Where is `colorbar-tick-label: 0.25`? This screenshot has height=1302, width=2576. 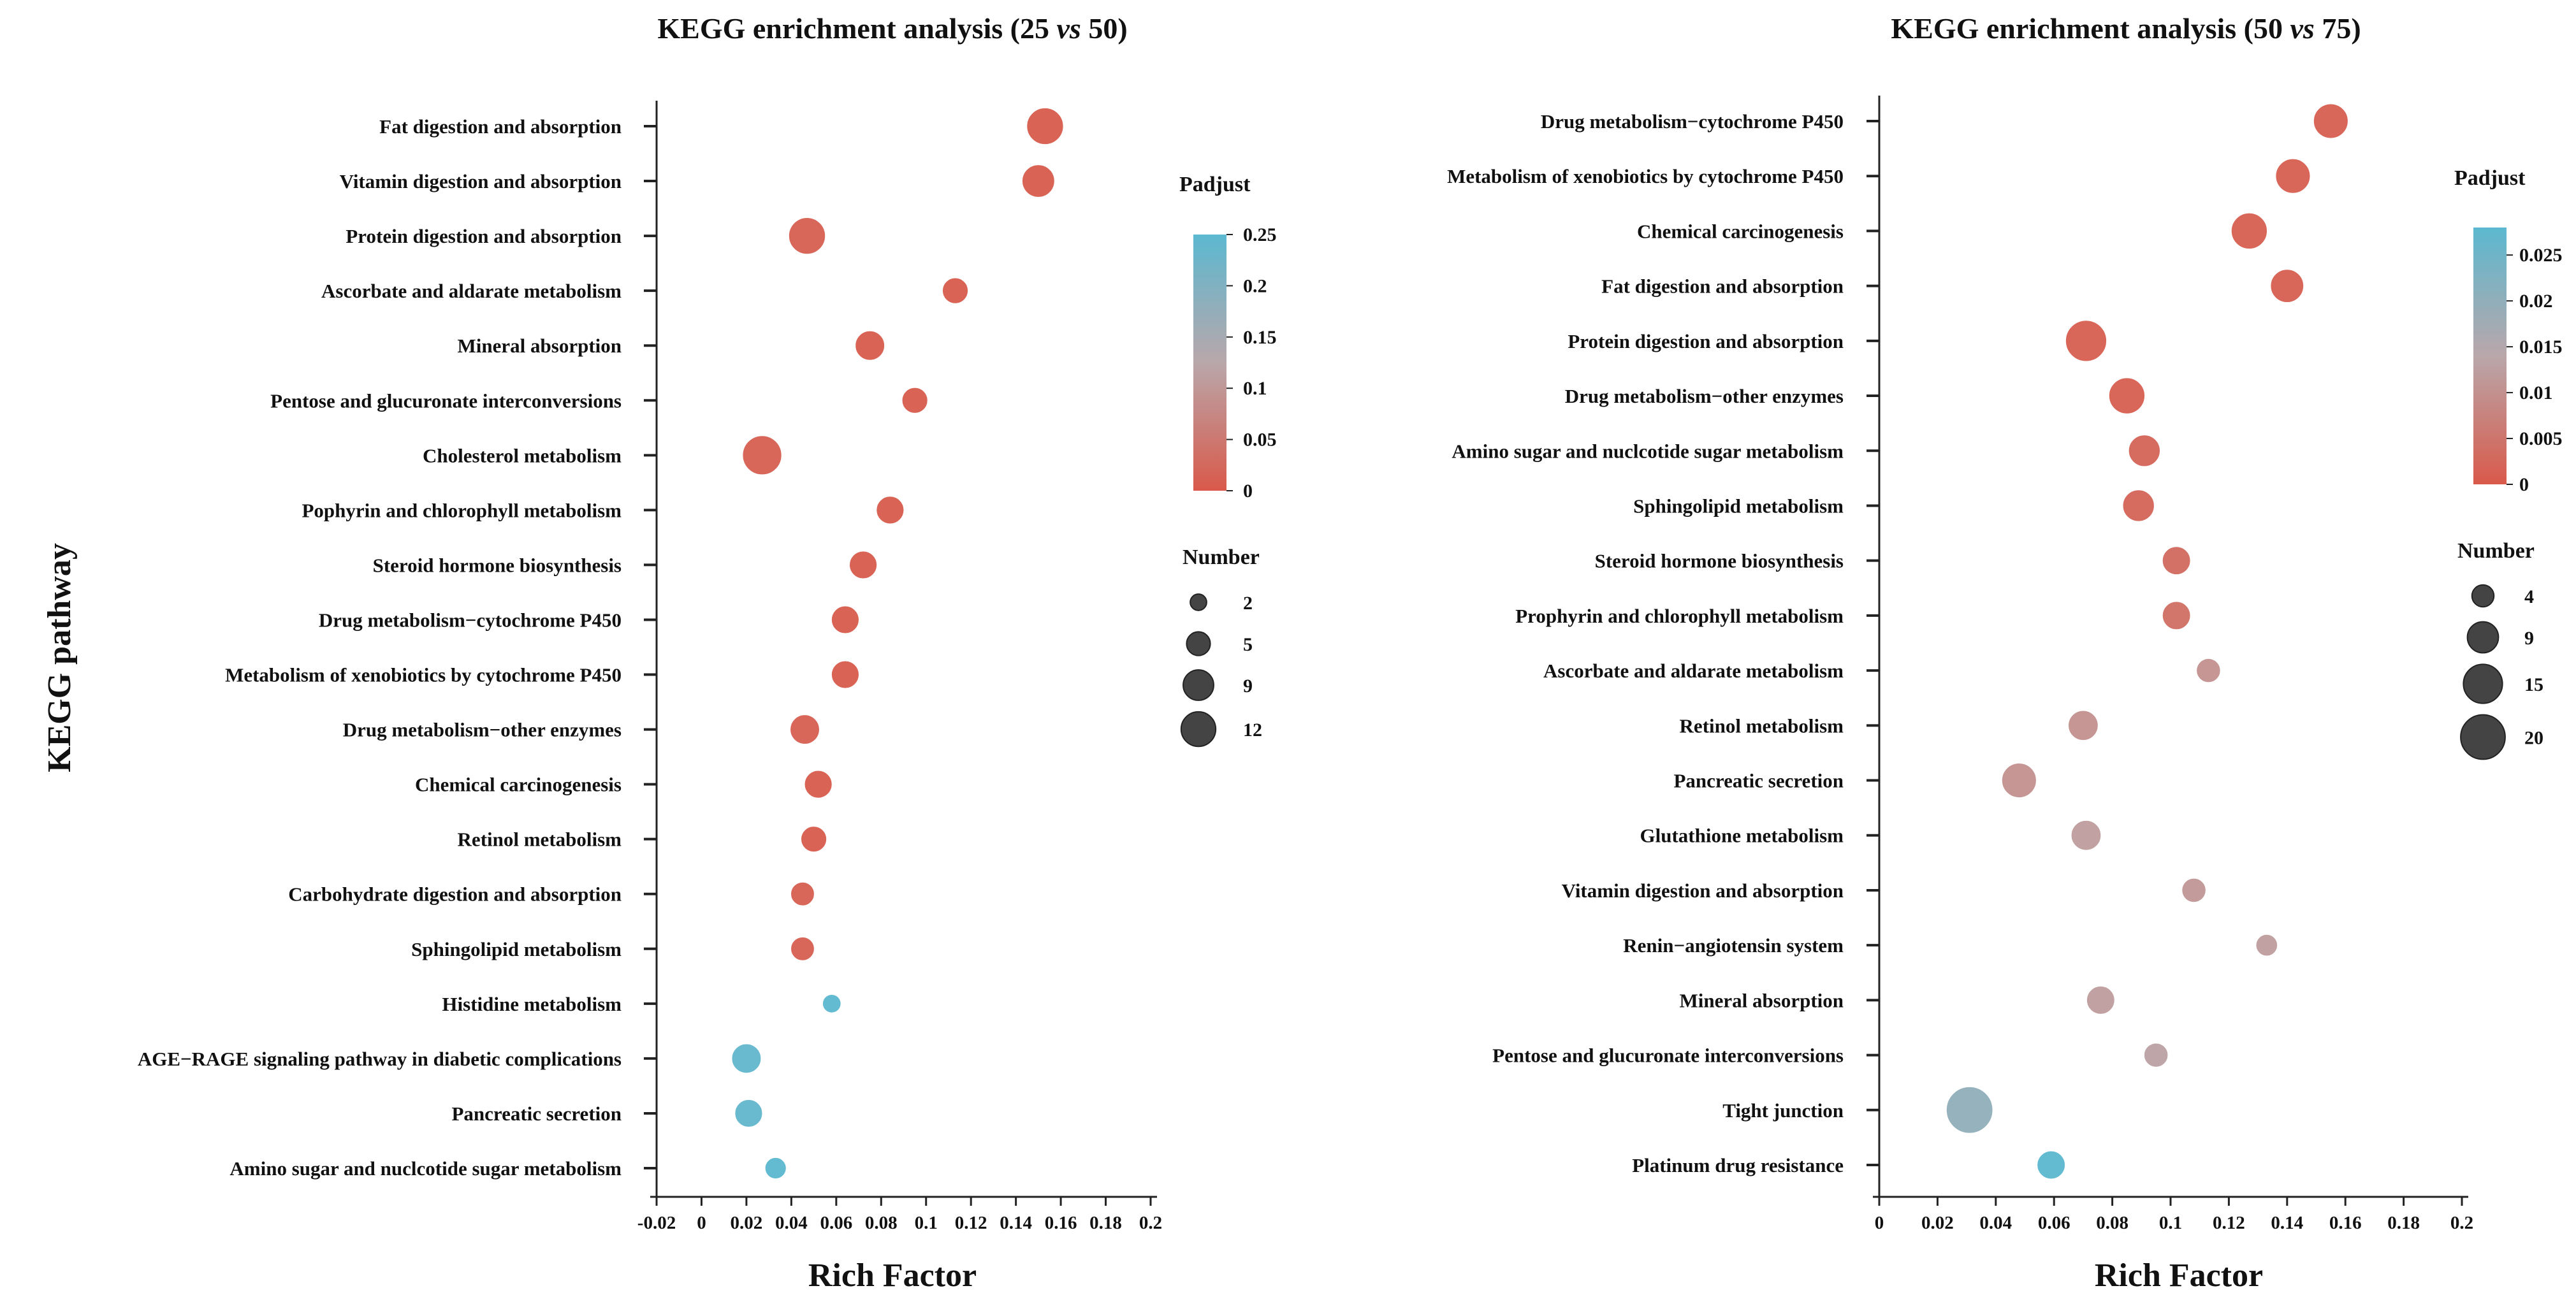
colorbar-tick-label: 0.25 is located at coordinates (1260, 234).